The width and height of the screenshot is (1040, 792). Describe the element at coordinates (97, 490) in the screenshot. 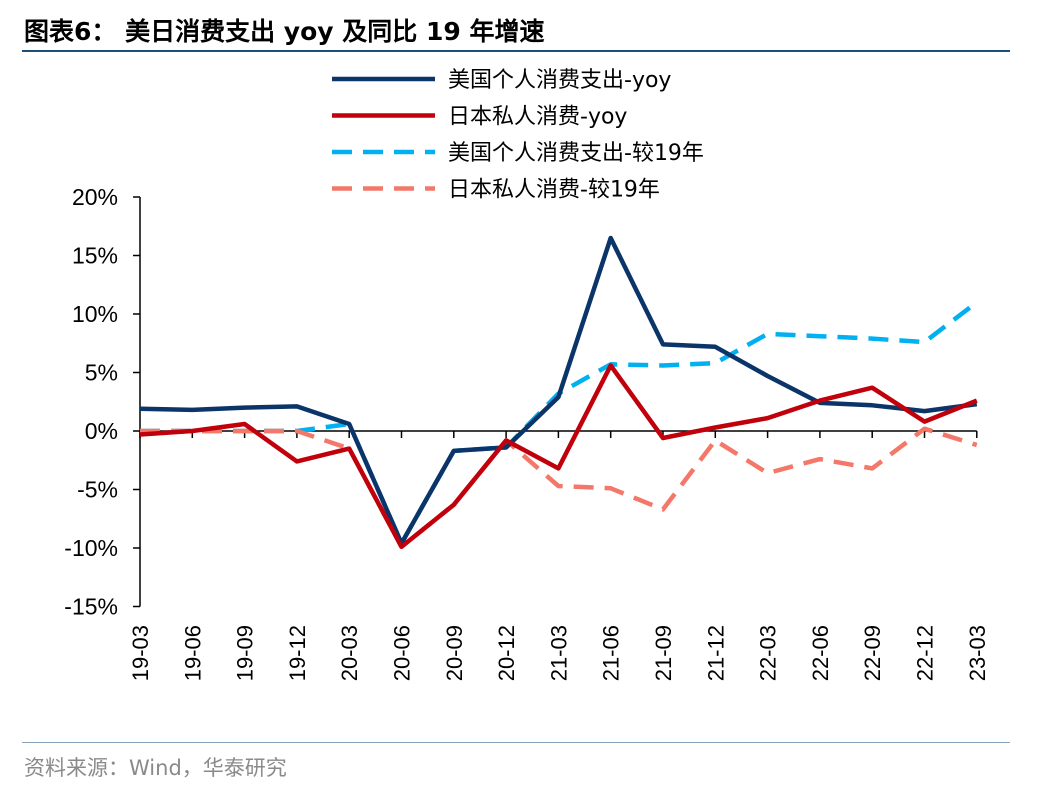

I see `y-tick-label: -5%` at that location.